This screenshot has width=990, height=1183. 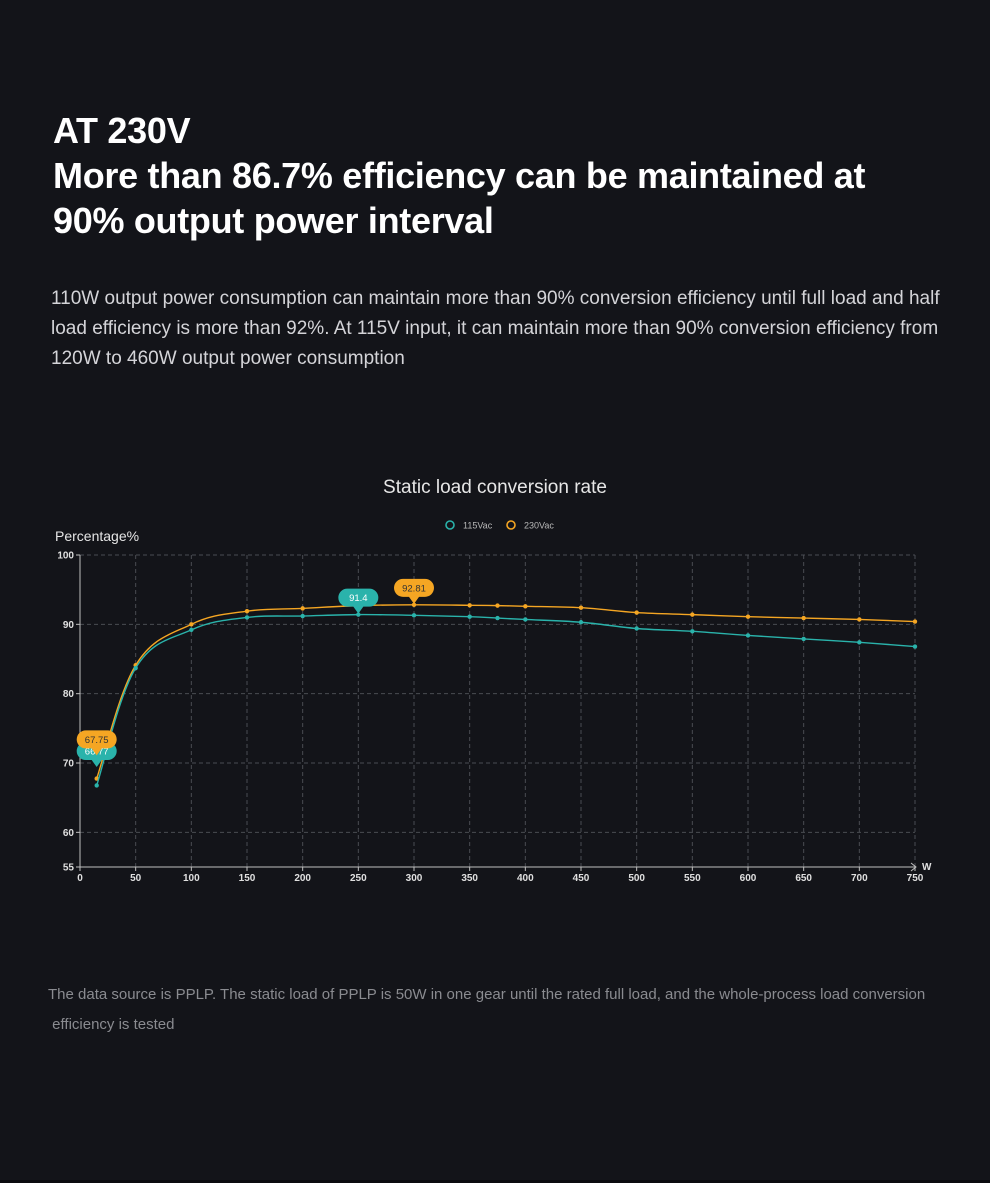 What do you see at coordinates (913, 867) in the screenshot?
I see `x-axis-arrow` at bounding box center [913, 867].